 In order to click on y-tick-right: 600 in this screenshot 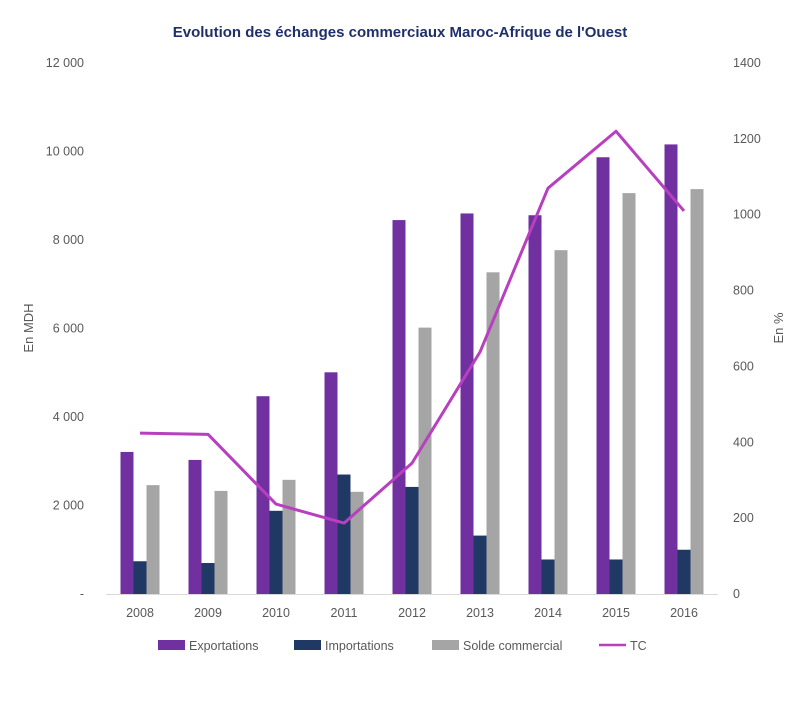, I will do `click(743, 366)`.